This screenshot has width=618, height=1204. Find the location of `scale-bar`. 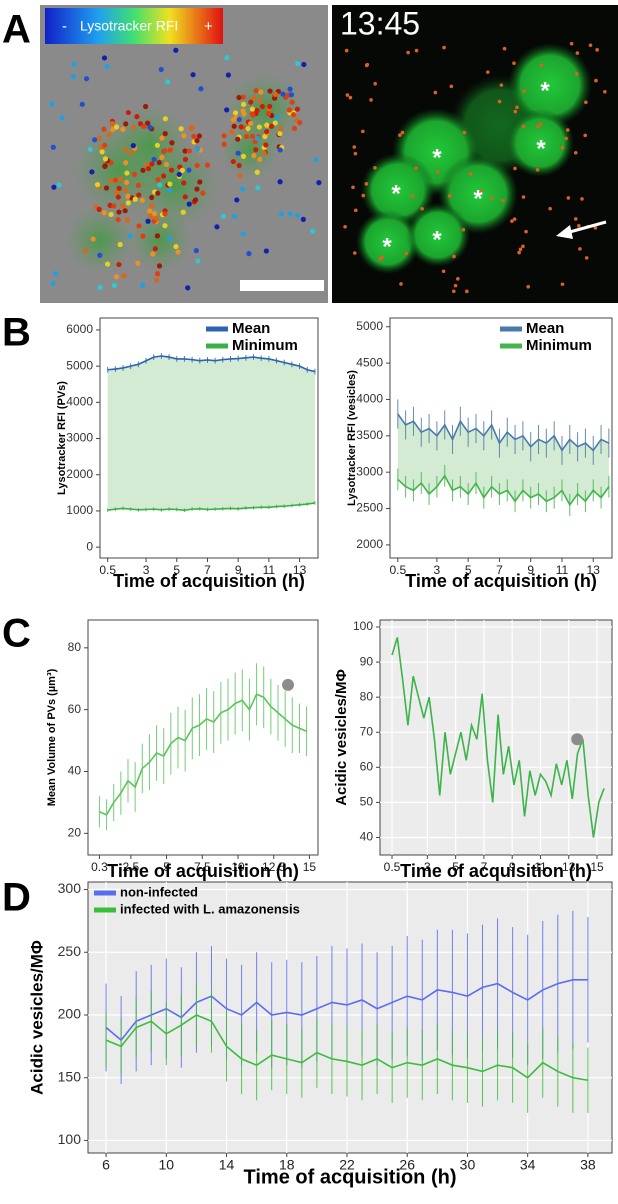

scale-bar is located at coordinates (282, 285).